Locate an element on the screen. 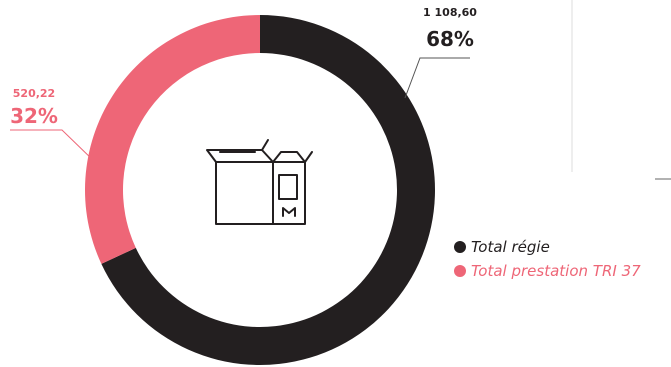  legend-marker-prestation is located at coordinates (460, 271).